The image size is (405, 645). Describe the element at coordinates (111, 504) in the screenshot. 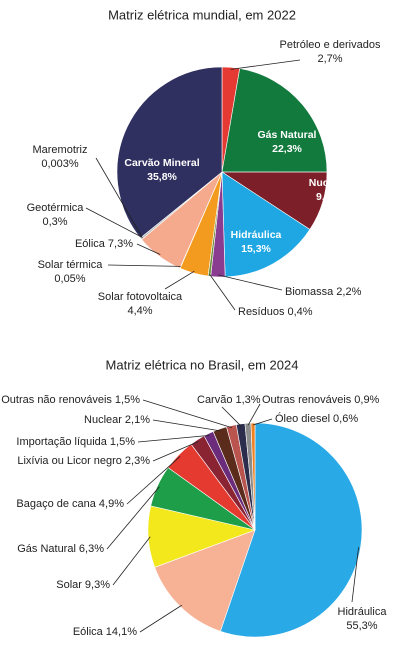

I see `slice-value-label: 4,9%` at that location.